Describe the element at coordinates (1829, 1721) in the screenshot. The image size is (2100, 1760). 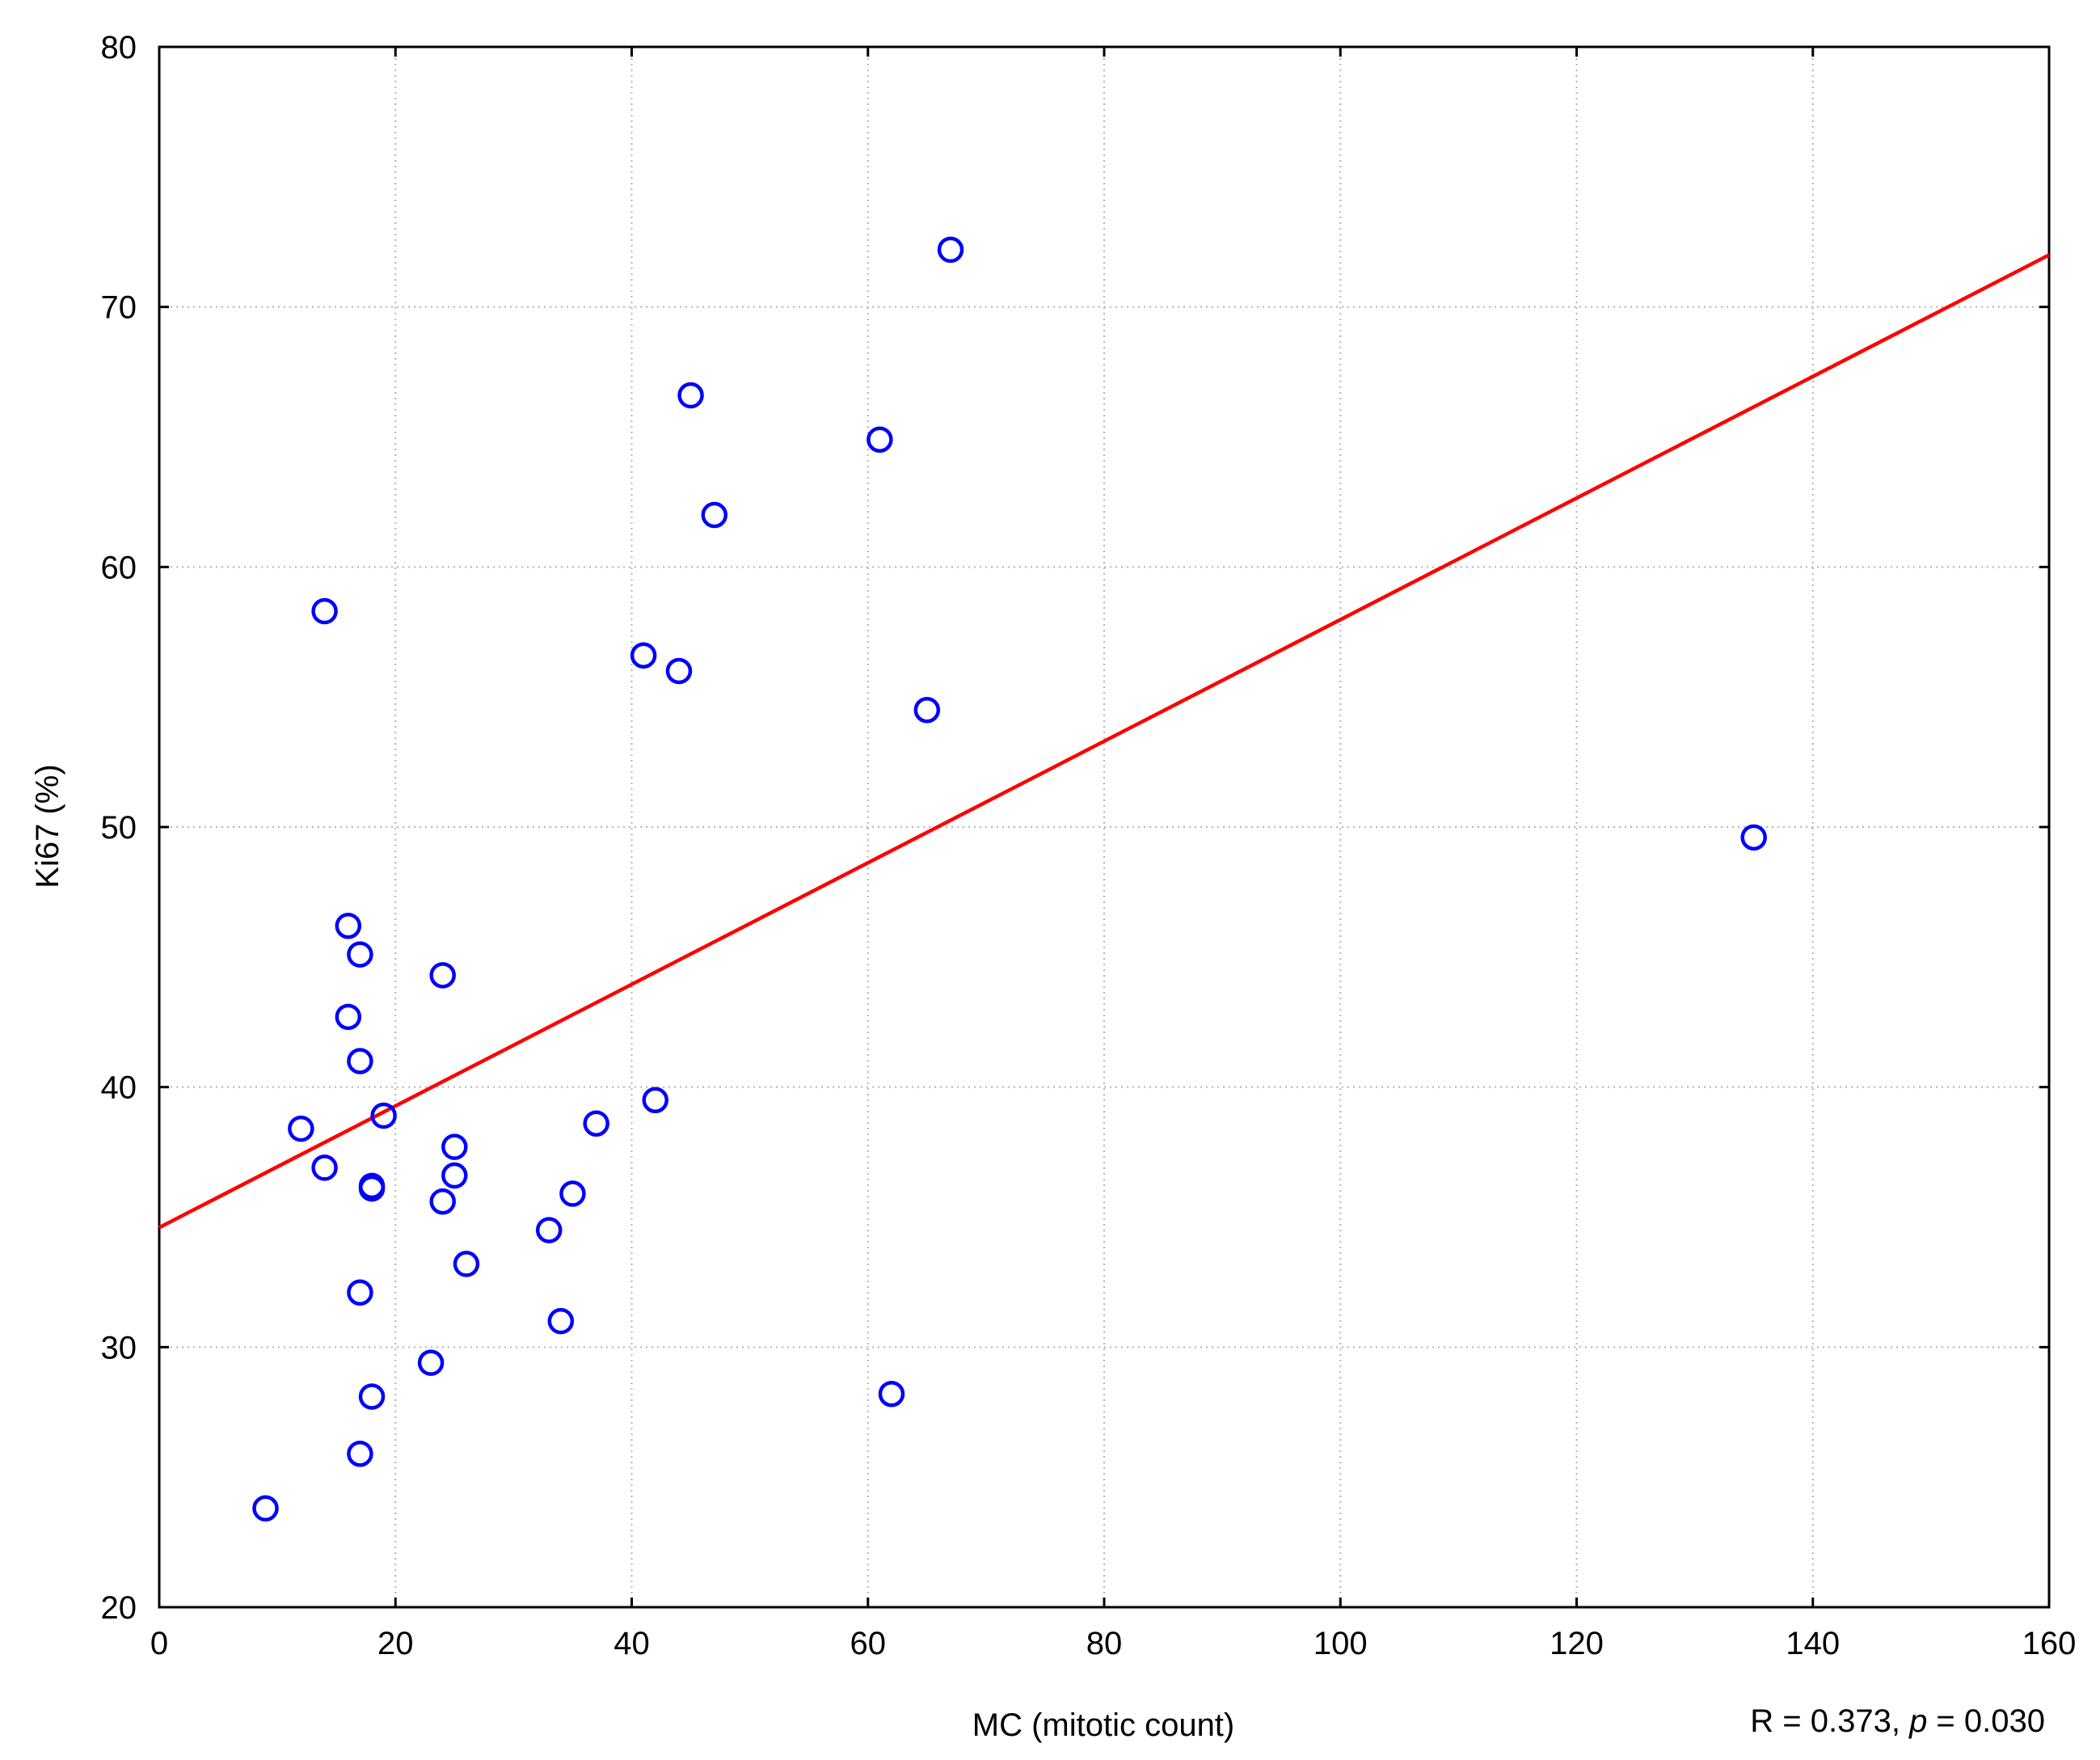
I see `annotation-prefix: R = 0.373,` at that location.